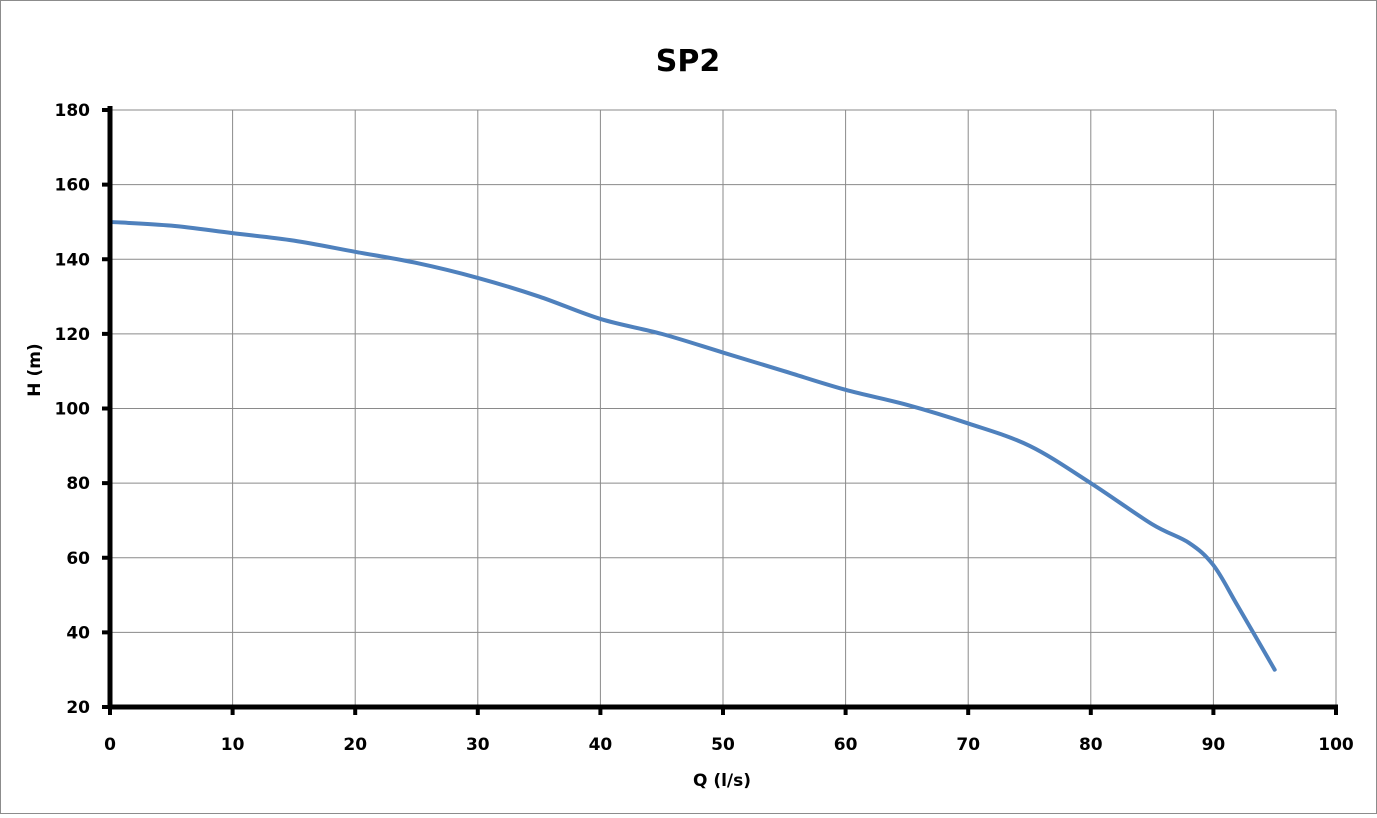  I want to click on x-tick-label: 90, so click(1214, 745).